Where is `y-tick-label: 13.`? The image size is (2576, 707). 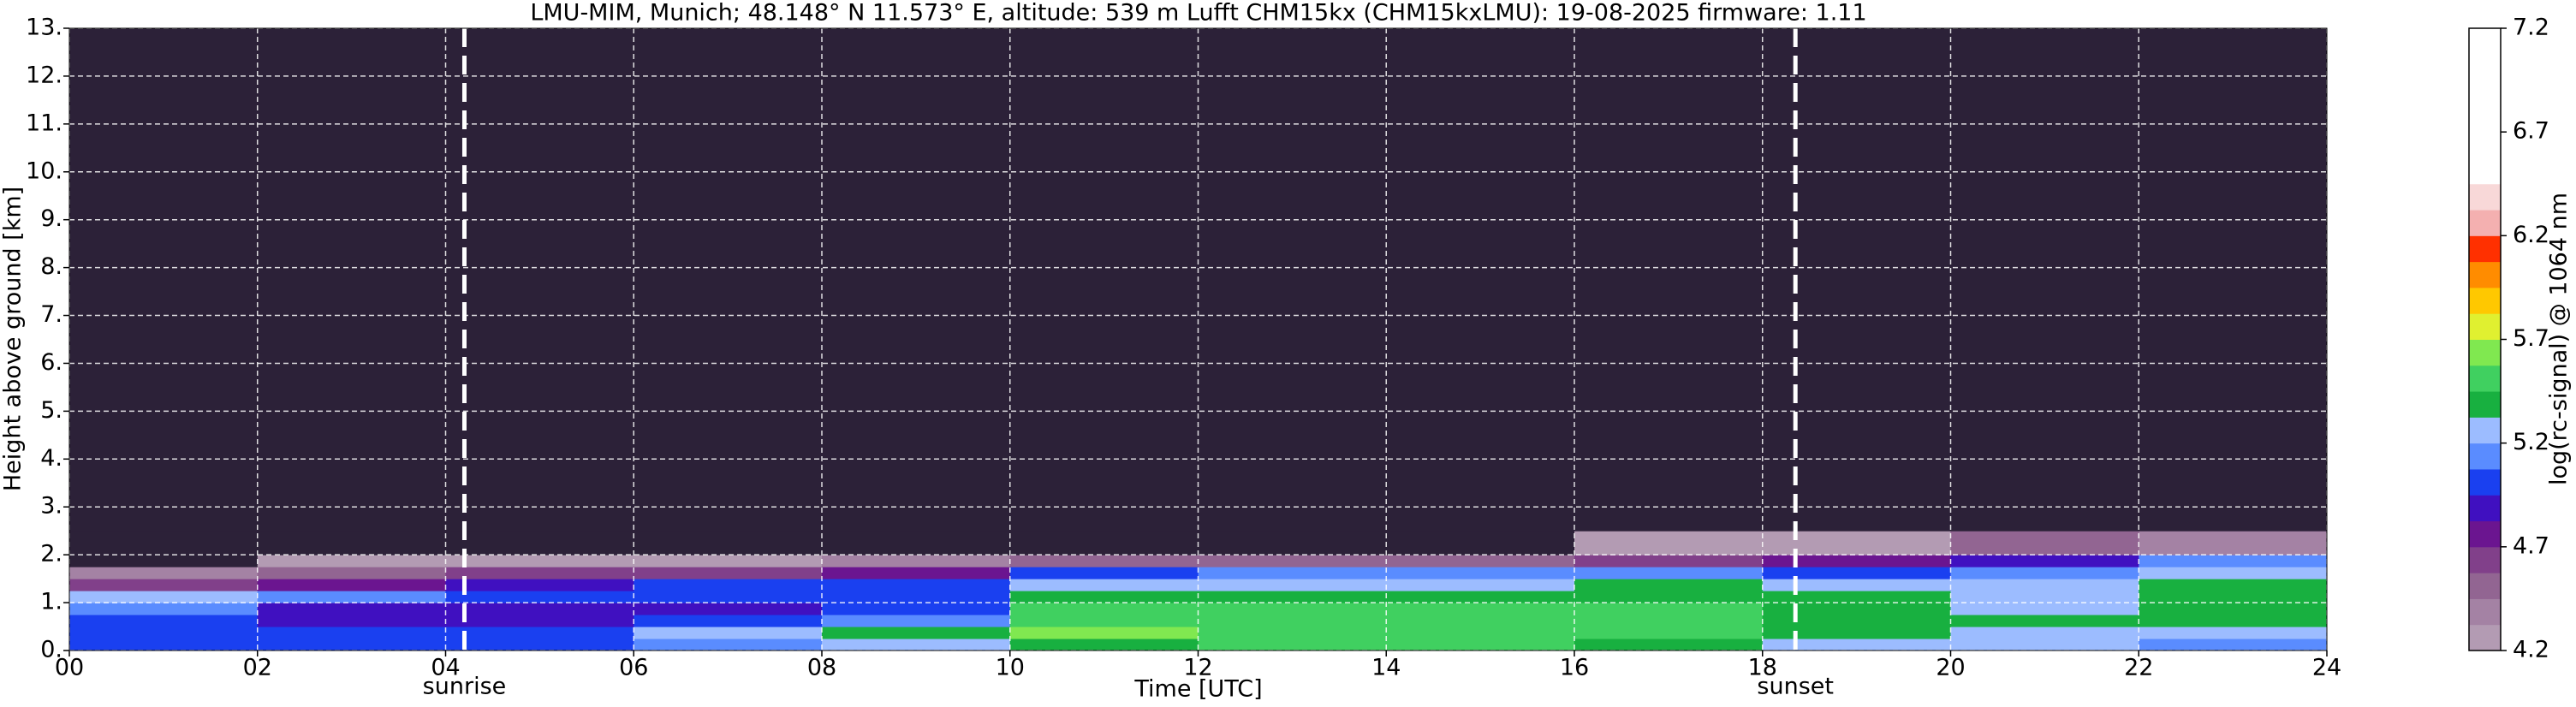
y-tick-label: 13. is located at coordinates (44, 28).